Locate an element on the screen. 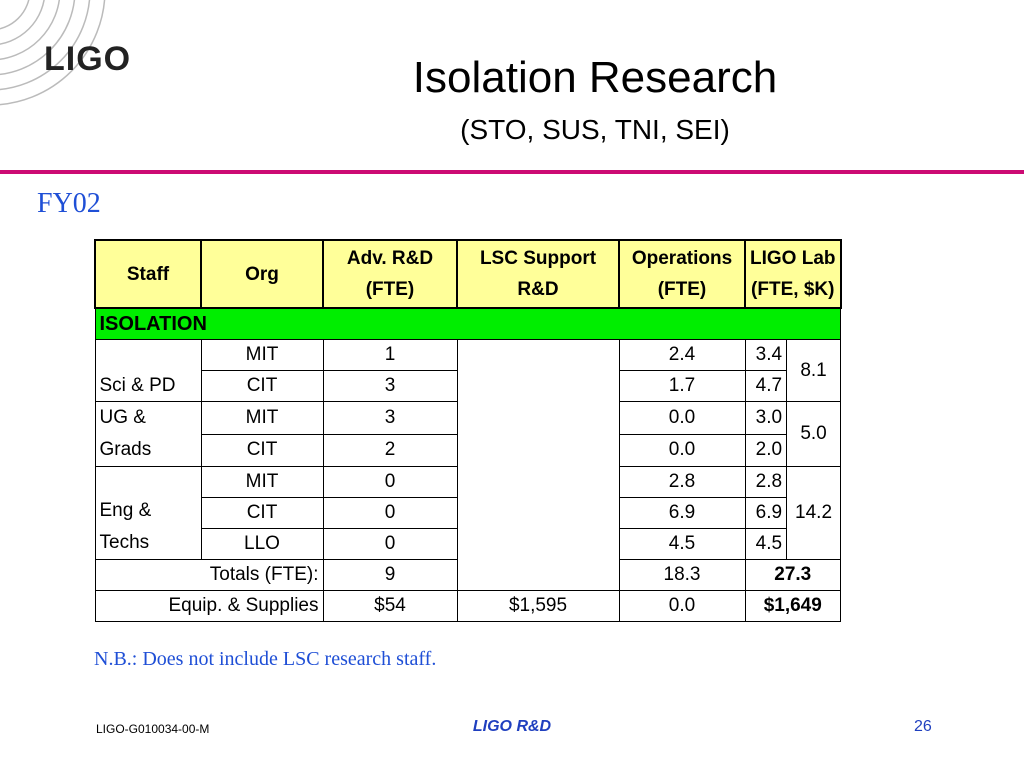  group-eng-techs: Eng & Techs is located at coordinates (148, 513).